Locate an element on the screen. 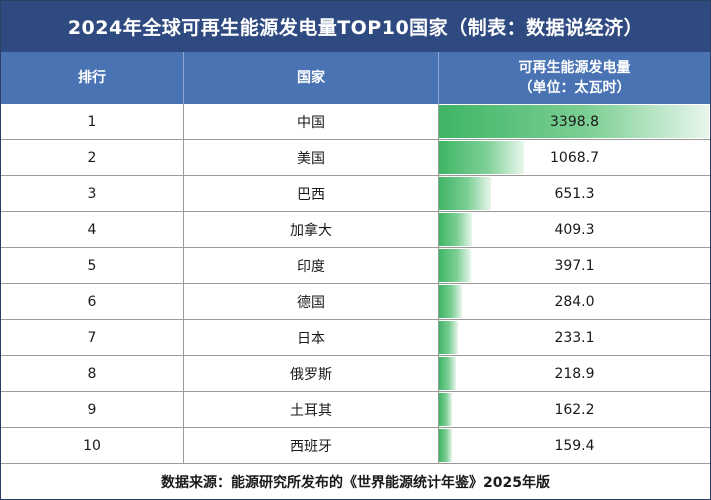  country-cell: 俄罗斯 is located at coordinates (311, 373).